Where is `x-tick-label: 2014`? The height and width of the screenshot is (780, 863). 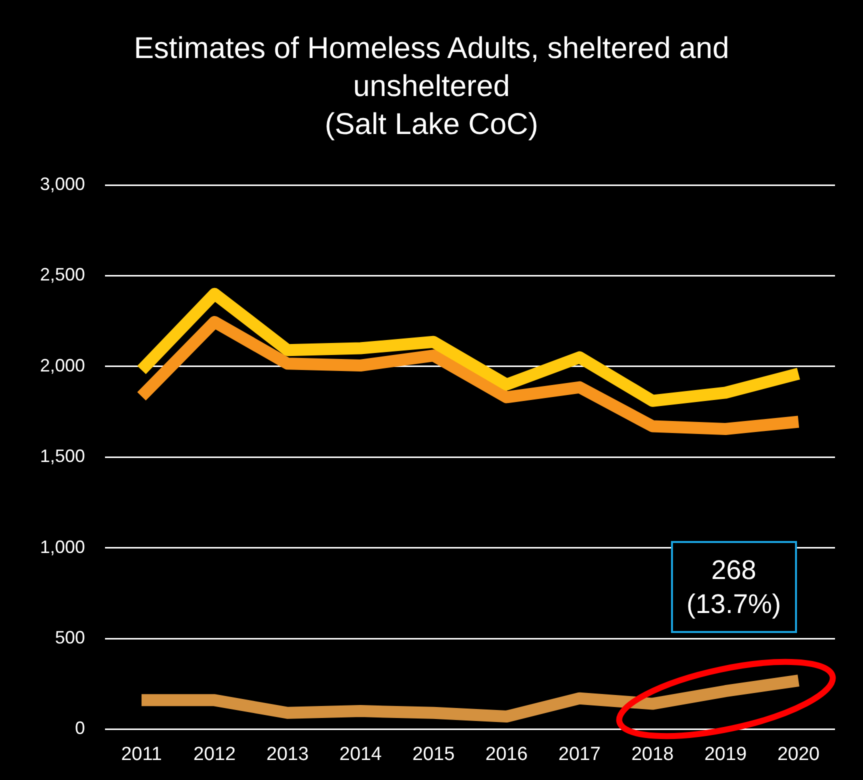
x-tick-label: 2014 is located at coordinates (360, 754).